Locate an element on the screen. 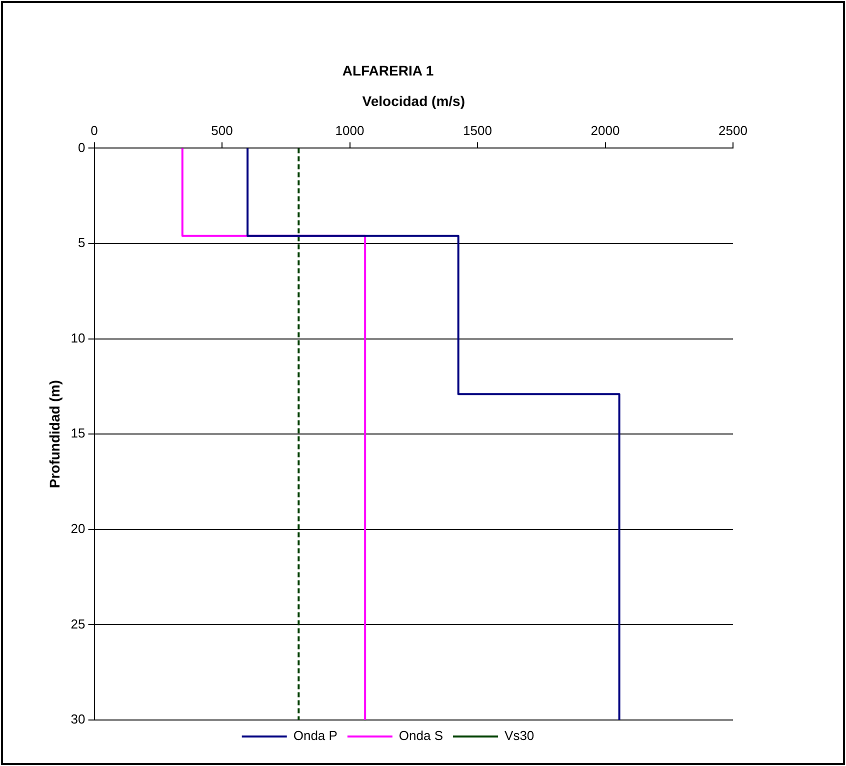 The image size is (846, 766). legend-label: Onda S is located at coordinates (421, 736).